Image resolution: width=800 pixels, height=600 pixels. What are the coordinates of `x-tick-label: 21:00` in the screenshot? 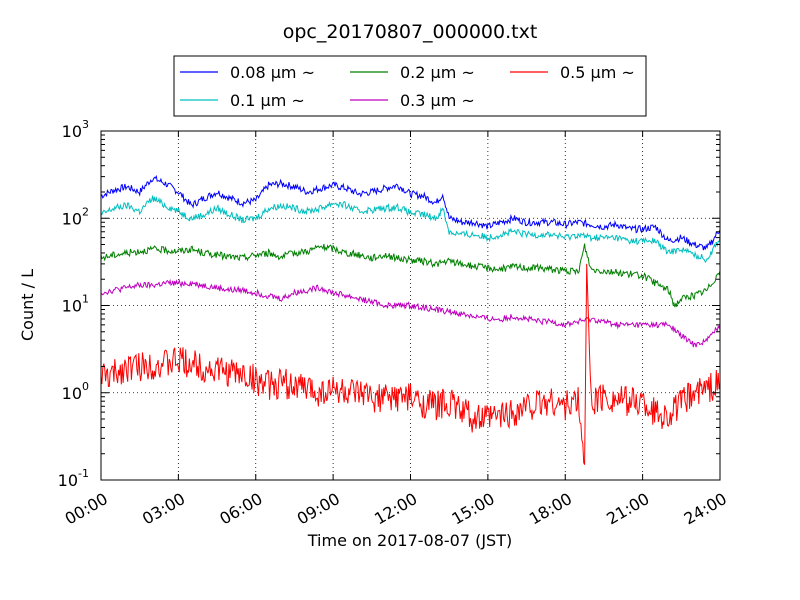 It's located at (627, 509).